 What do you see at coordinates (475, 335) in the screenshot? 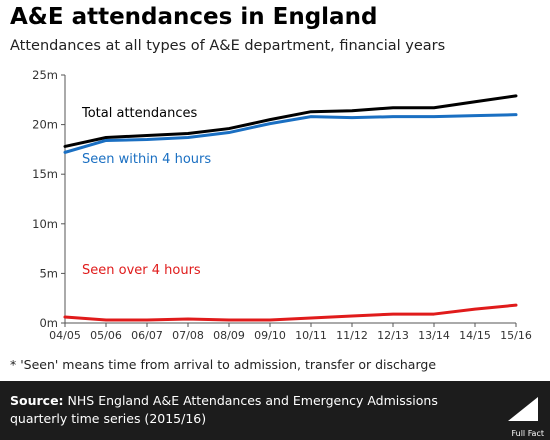
I see `x-tick-label: 14/15` at bounding box center [475, 335].